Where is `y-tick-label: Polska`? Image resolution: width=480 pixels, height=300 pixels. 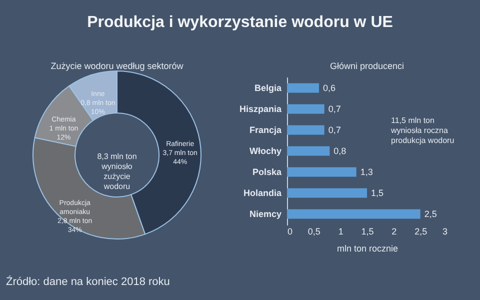 y-tick-label: Polska is located at coordinates (267, 171).